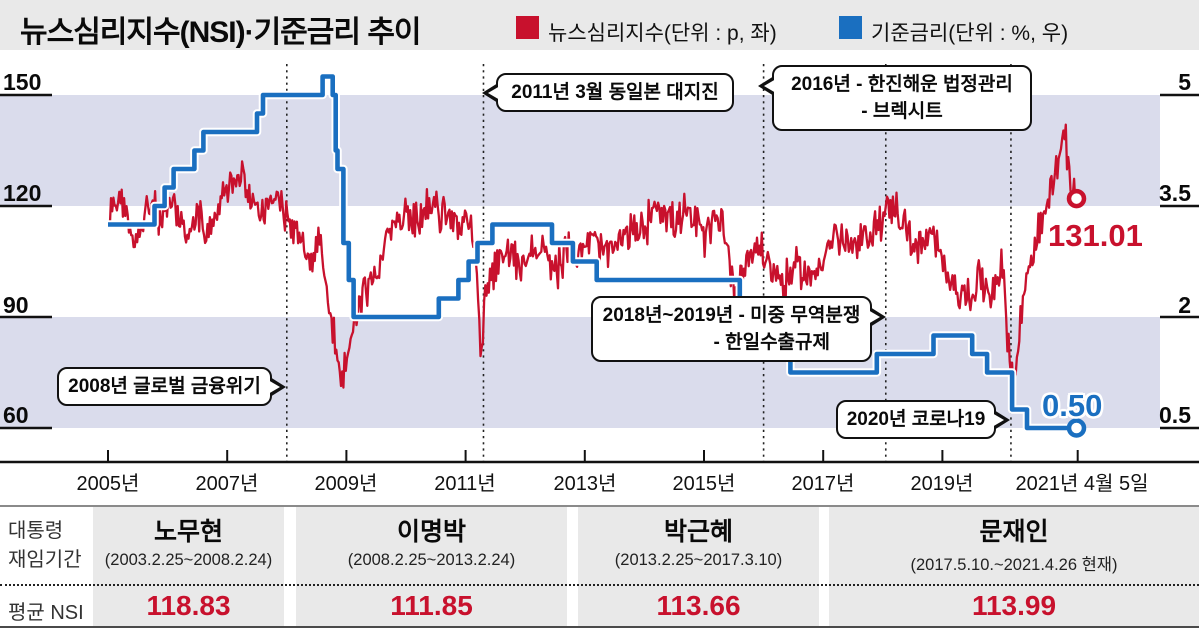 The width and height of the screenshot is (1199, 635). Describe the element at coordinates (608, 92) in the screenshot. I see `callout-2011-japan-earthquake: 2011년 3월 동일본 대지진` at that location.